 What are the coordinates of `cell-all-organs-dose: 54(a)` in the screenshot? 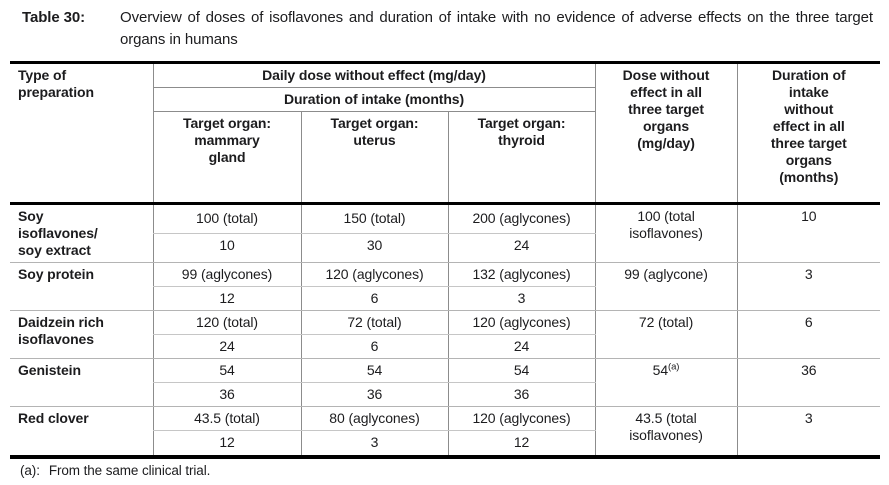 It's located at (666, 383).